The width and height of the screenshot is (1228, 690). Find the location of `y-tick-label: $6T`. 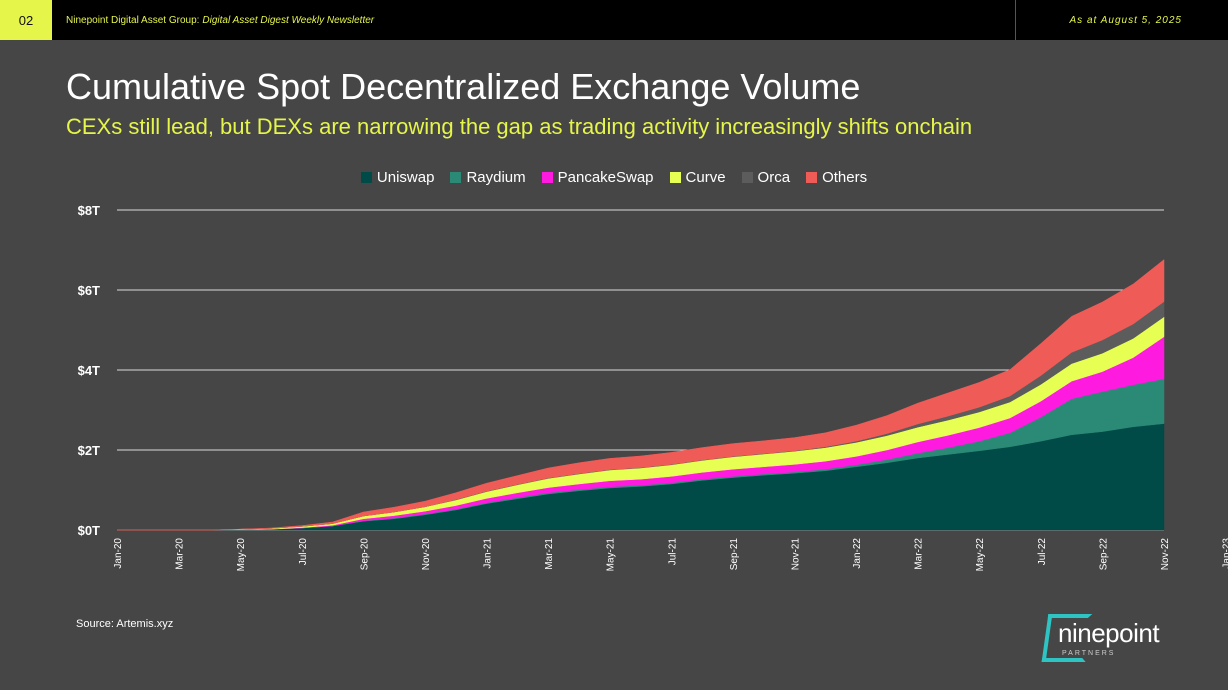

y-tick-label: $6T is located at coordinates (89, 290).